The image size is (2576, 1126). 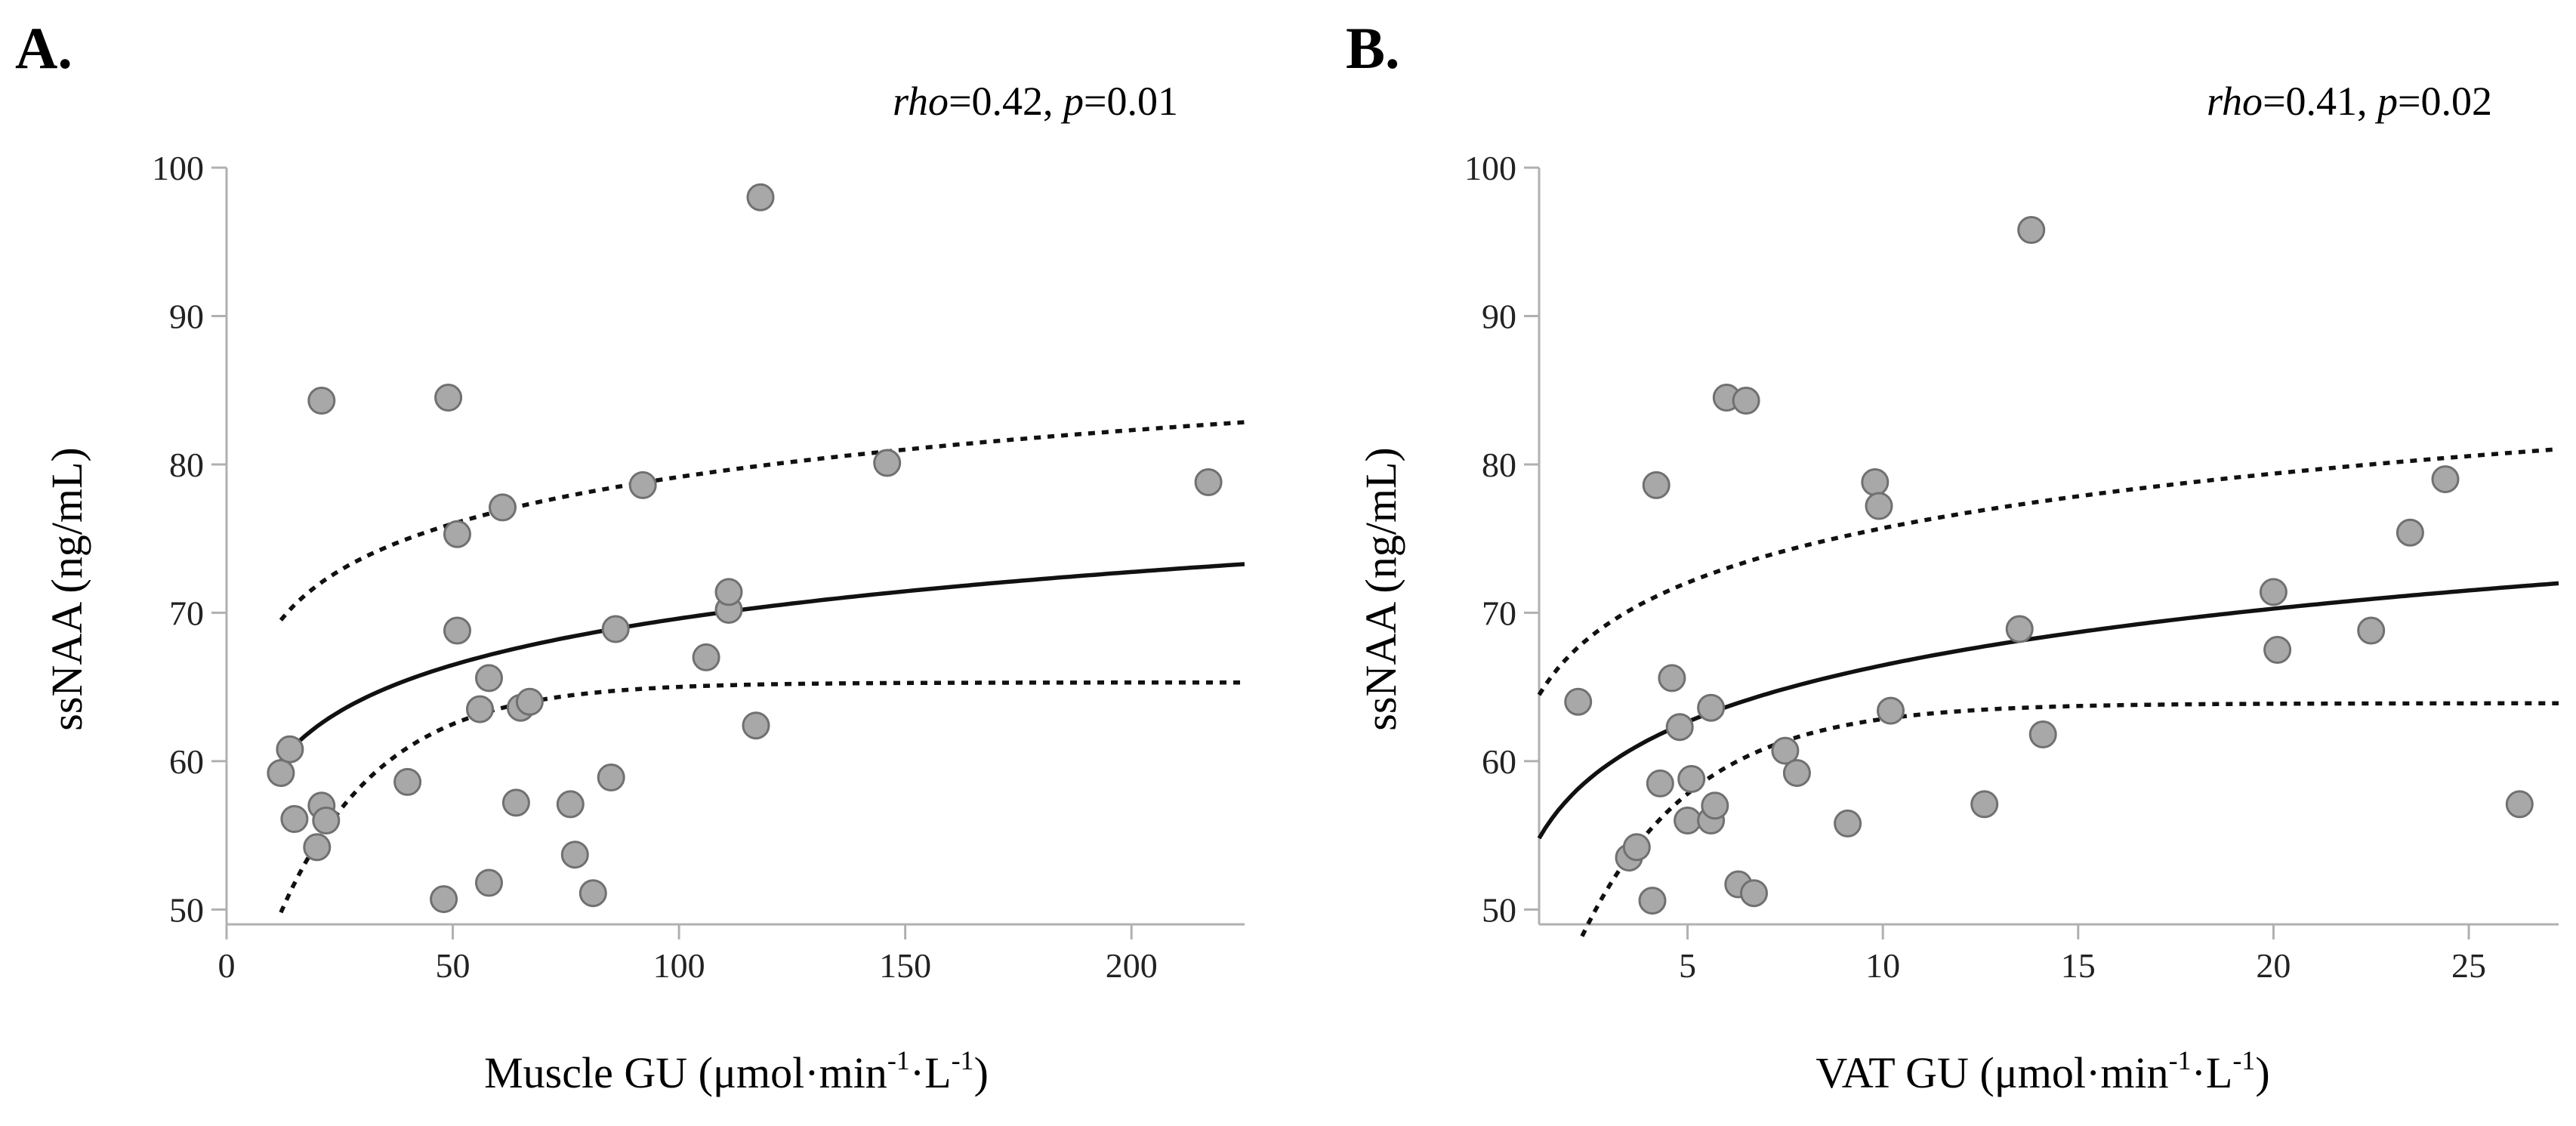 What do you see at coordinates (1499, 909) in the screenshot?
I see `panel-b-y-tick-label: 50` at bounding box center [1499, 909].